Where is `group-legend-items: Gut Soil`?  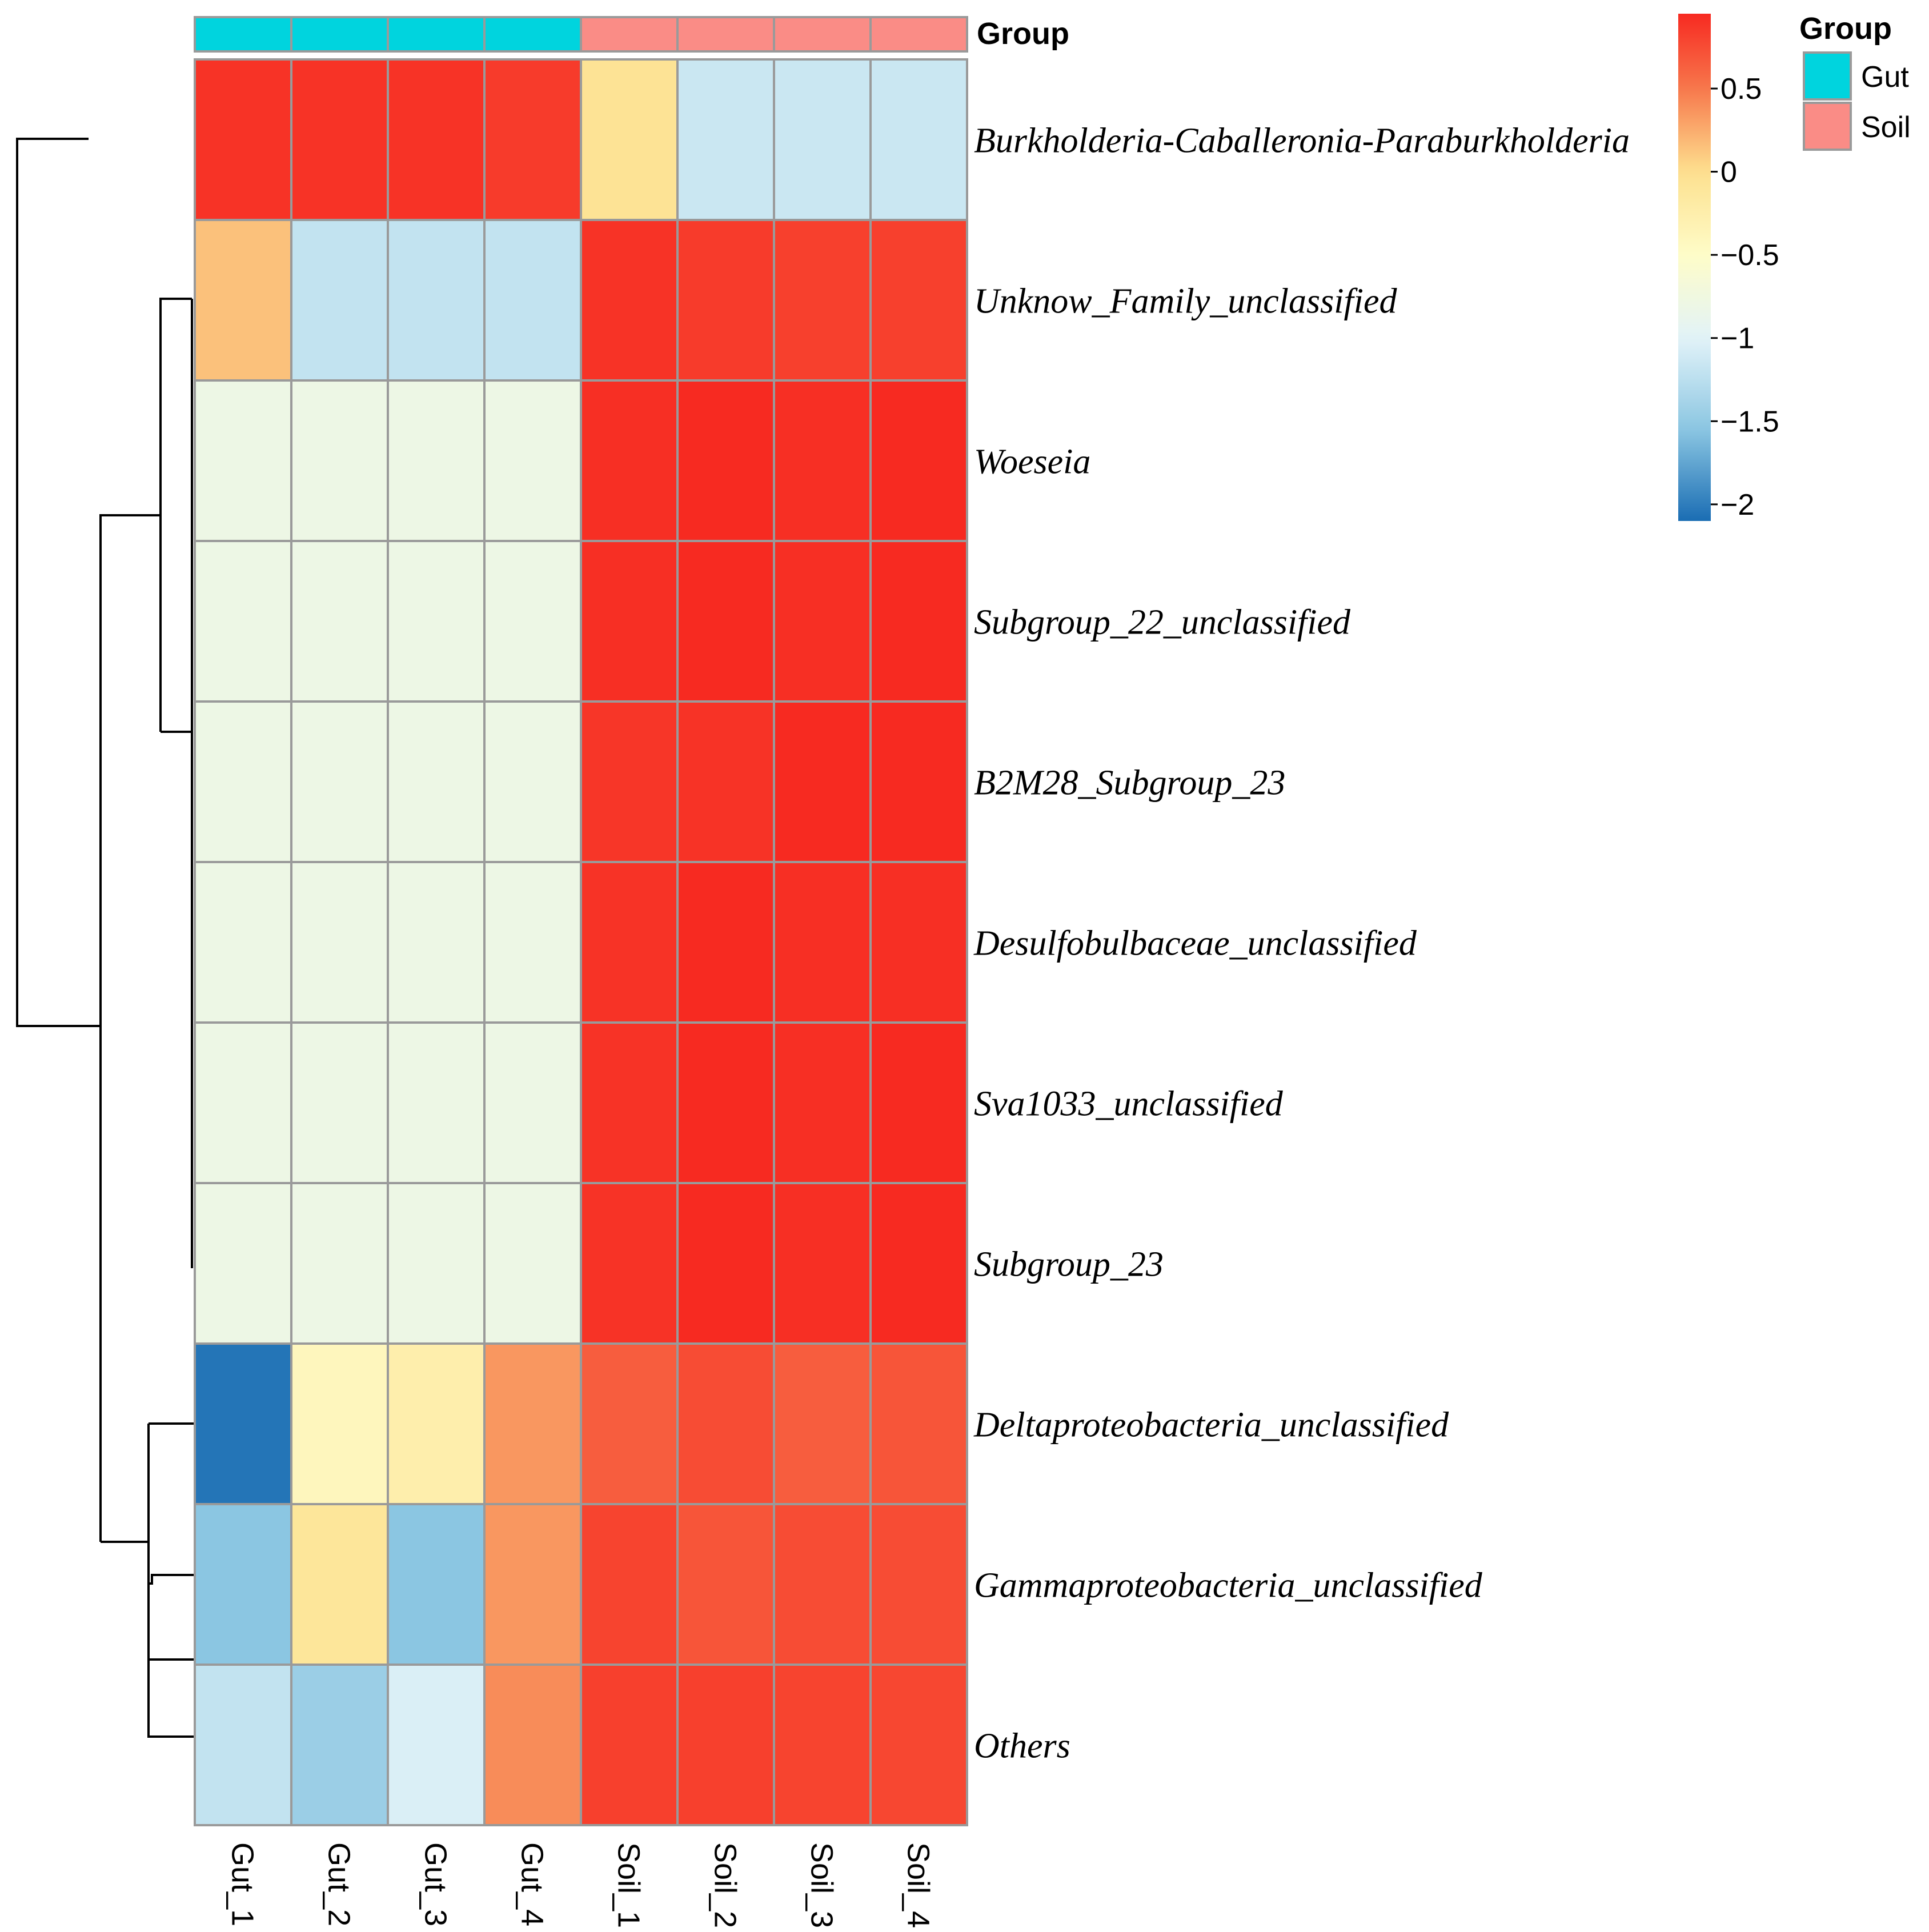
group-legend-items: Gut Soil is located at coordinates (1857, 101).